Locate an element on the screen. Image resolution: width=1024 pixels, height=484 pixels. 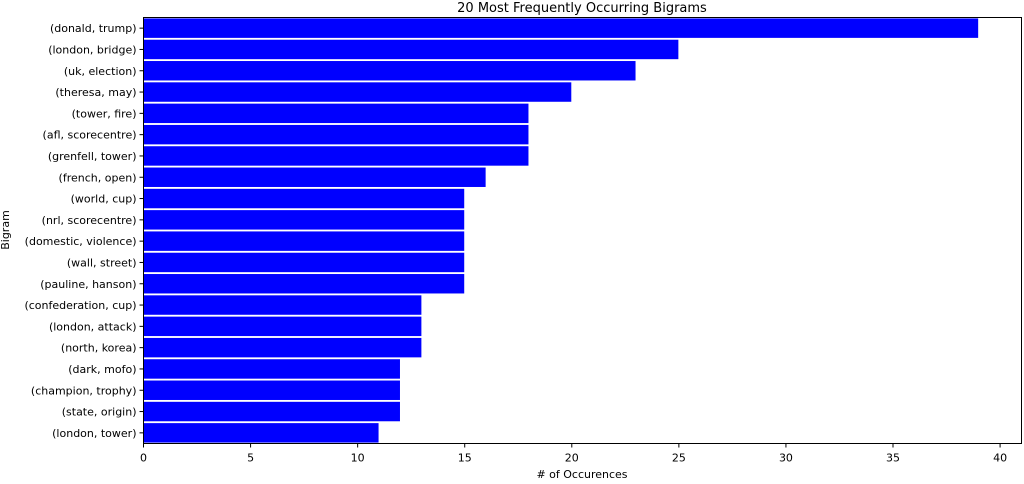
chart-title: 20 Most Frequently Occurring Bigrams is located at coordinates (582, 8).